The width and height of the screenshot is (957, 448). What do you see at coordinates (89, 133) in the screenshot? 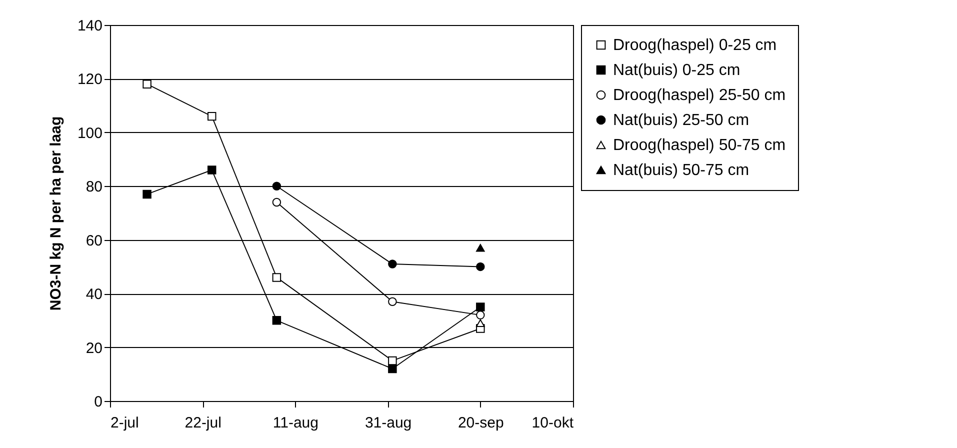
I see `y-tick-label: 100` at bounding box center [89, 133].